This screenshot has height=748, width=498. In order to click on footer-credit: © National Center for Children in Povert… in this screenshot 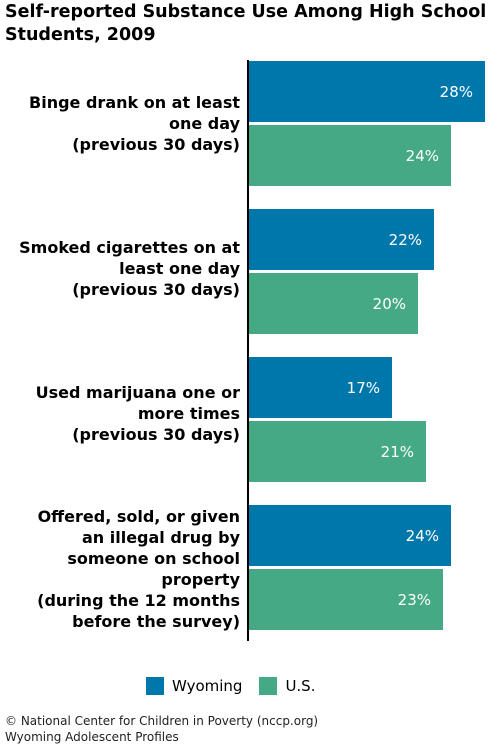, I will do `click(162, 729)`.